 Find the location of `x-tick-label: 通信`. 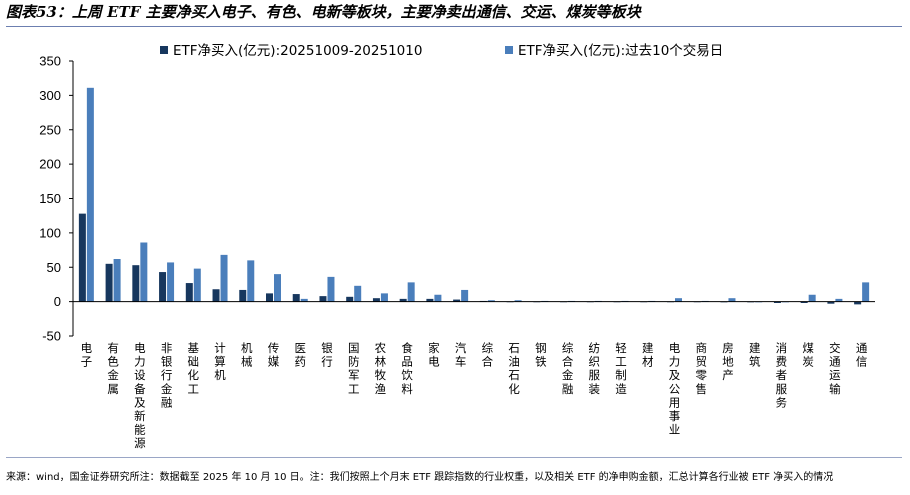

x-tick-label: 通信 is located at coordinates (862, 355).